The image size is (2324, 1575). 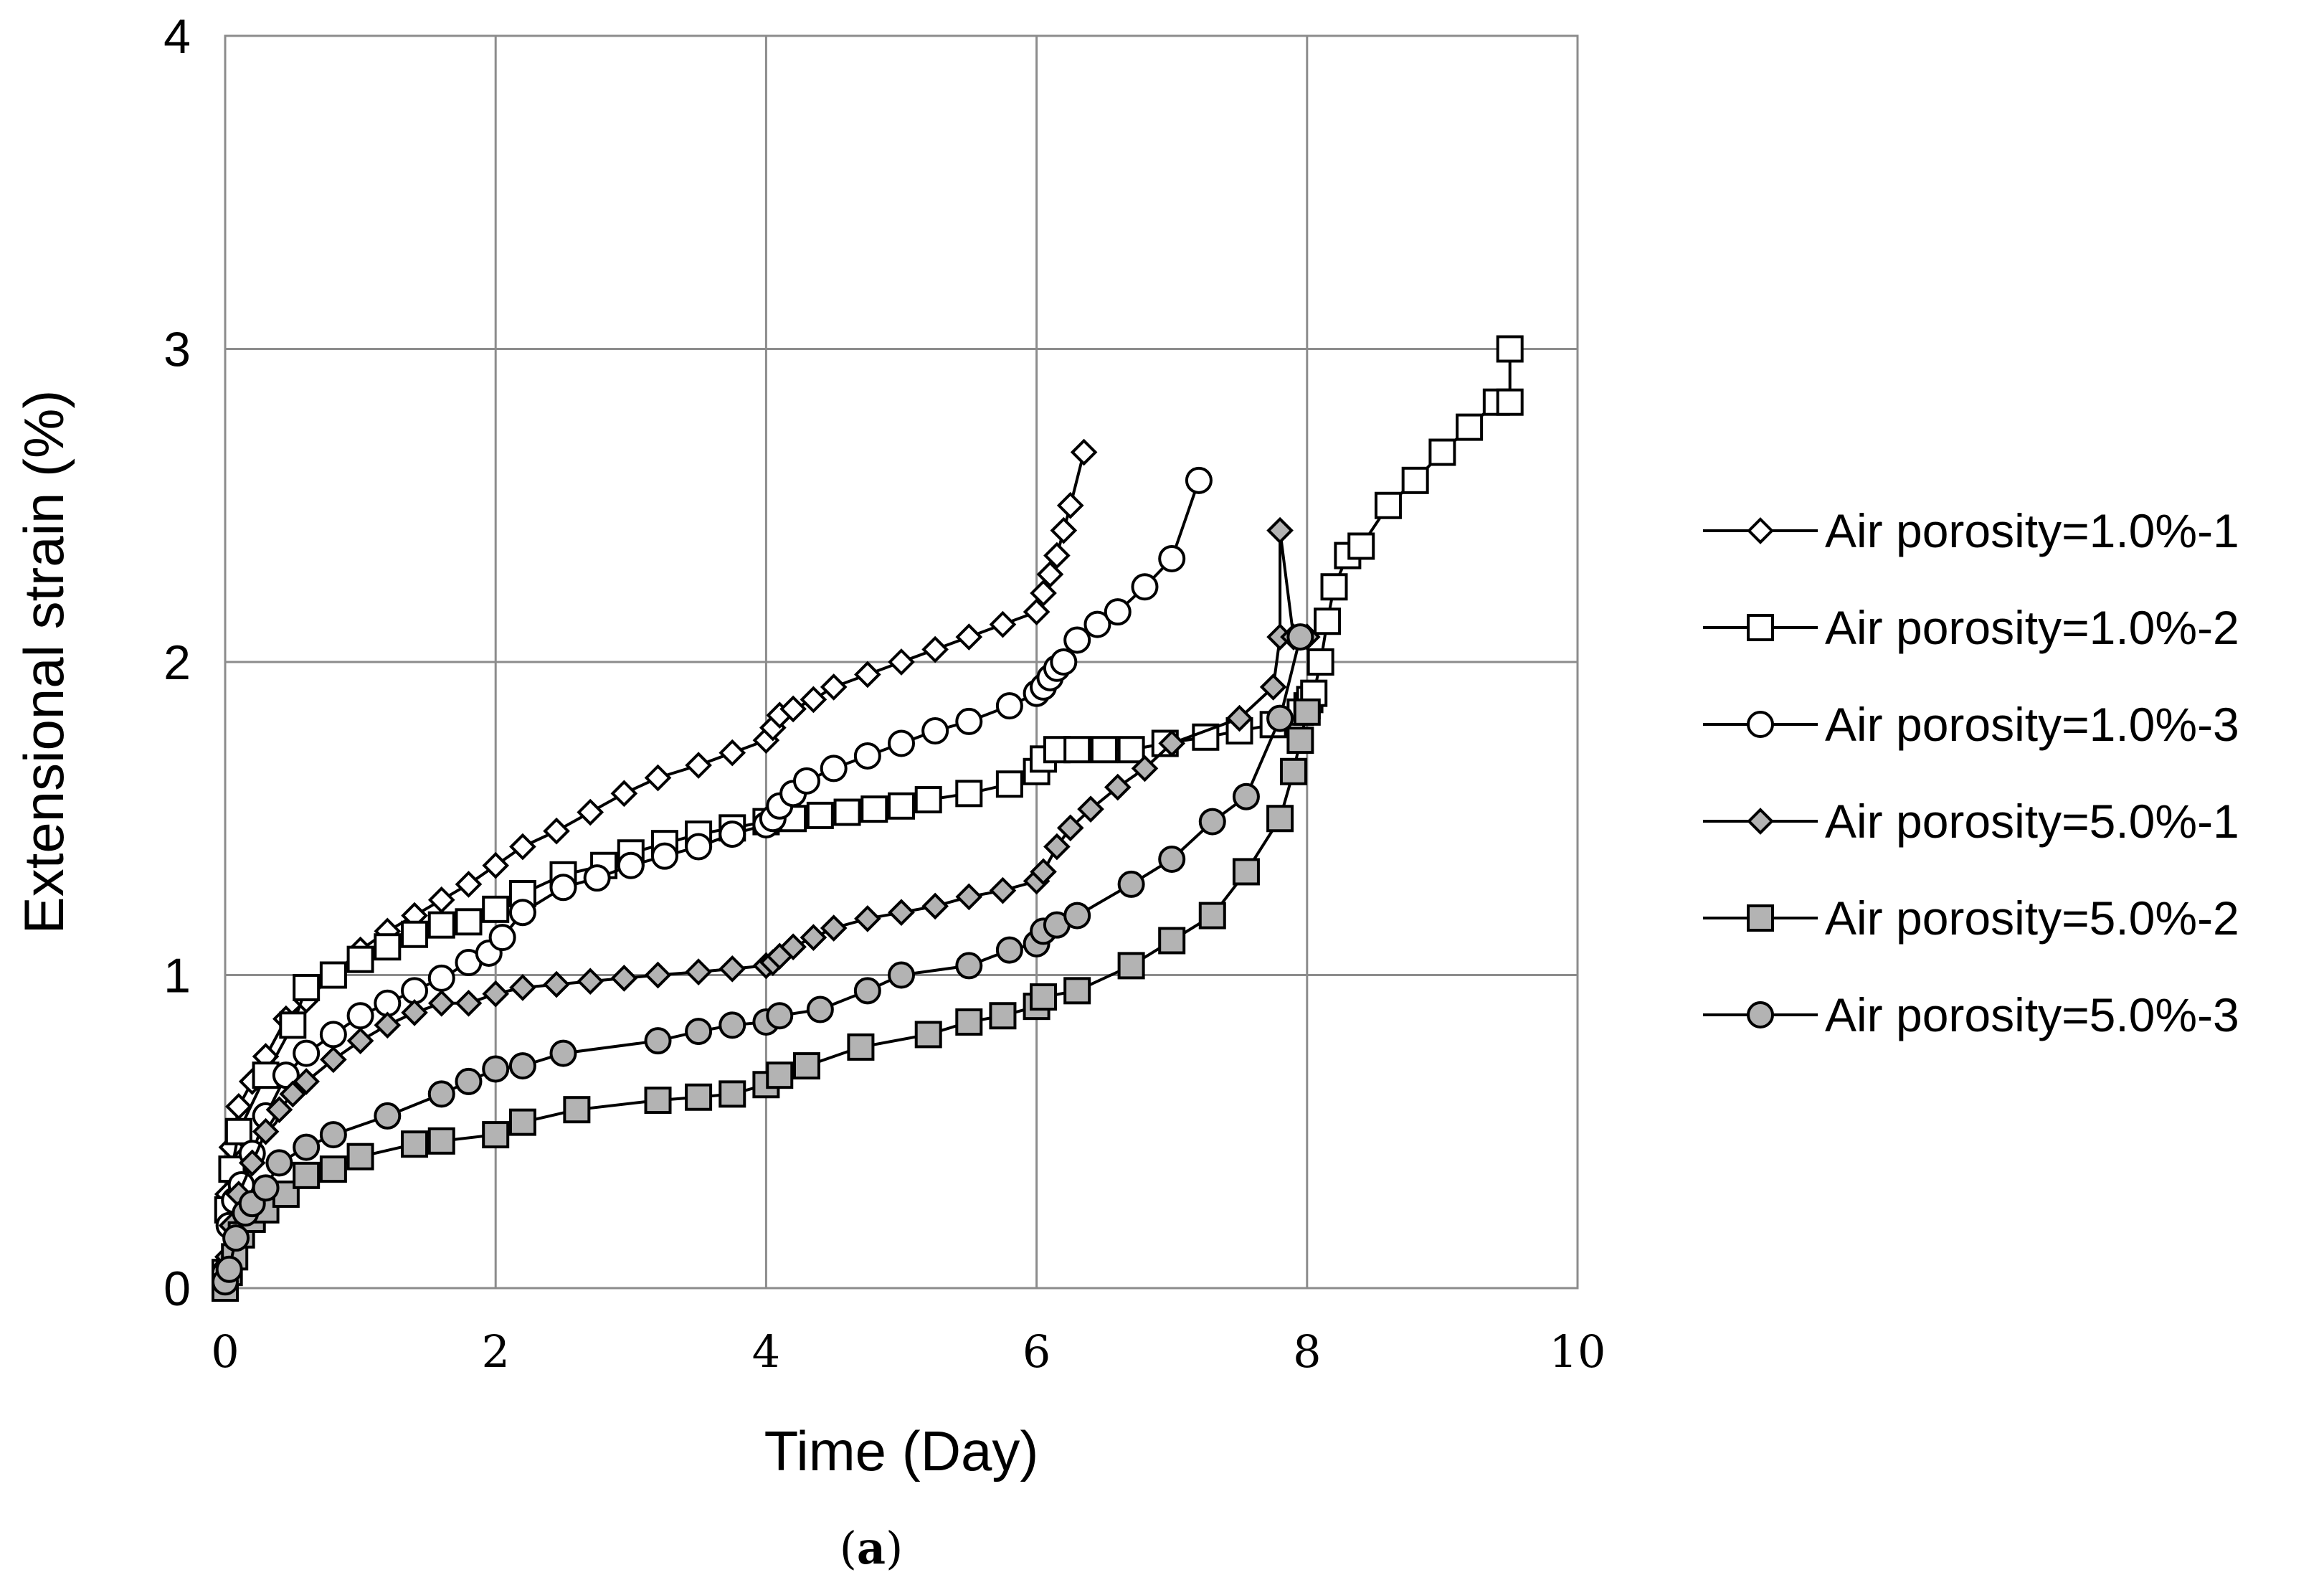 I want to click on legend-entry: Air porosity=1.0%-3, so click(x=1971, y=724).